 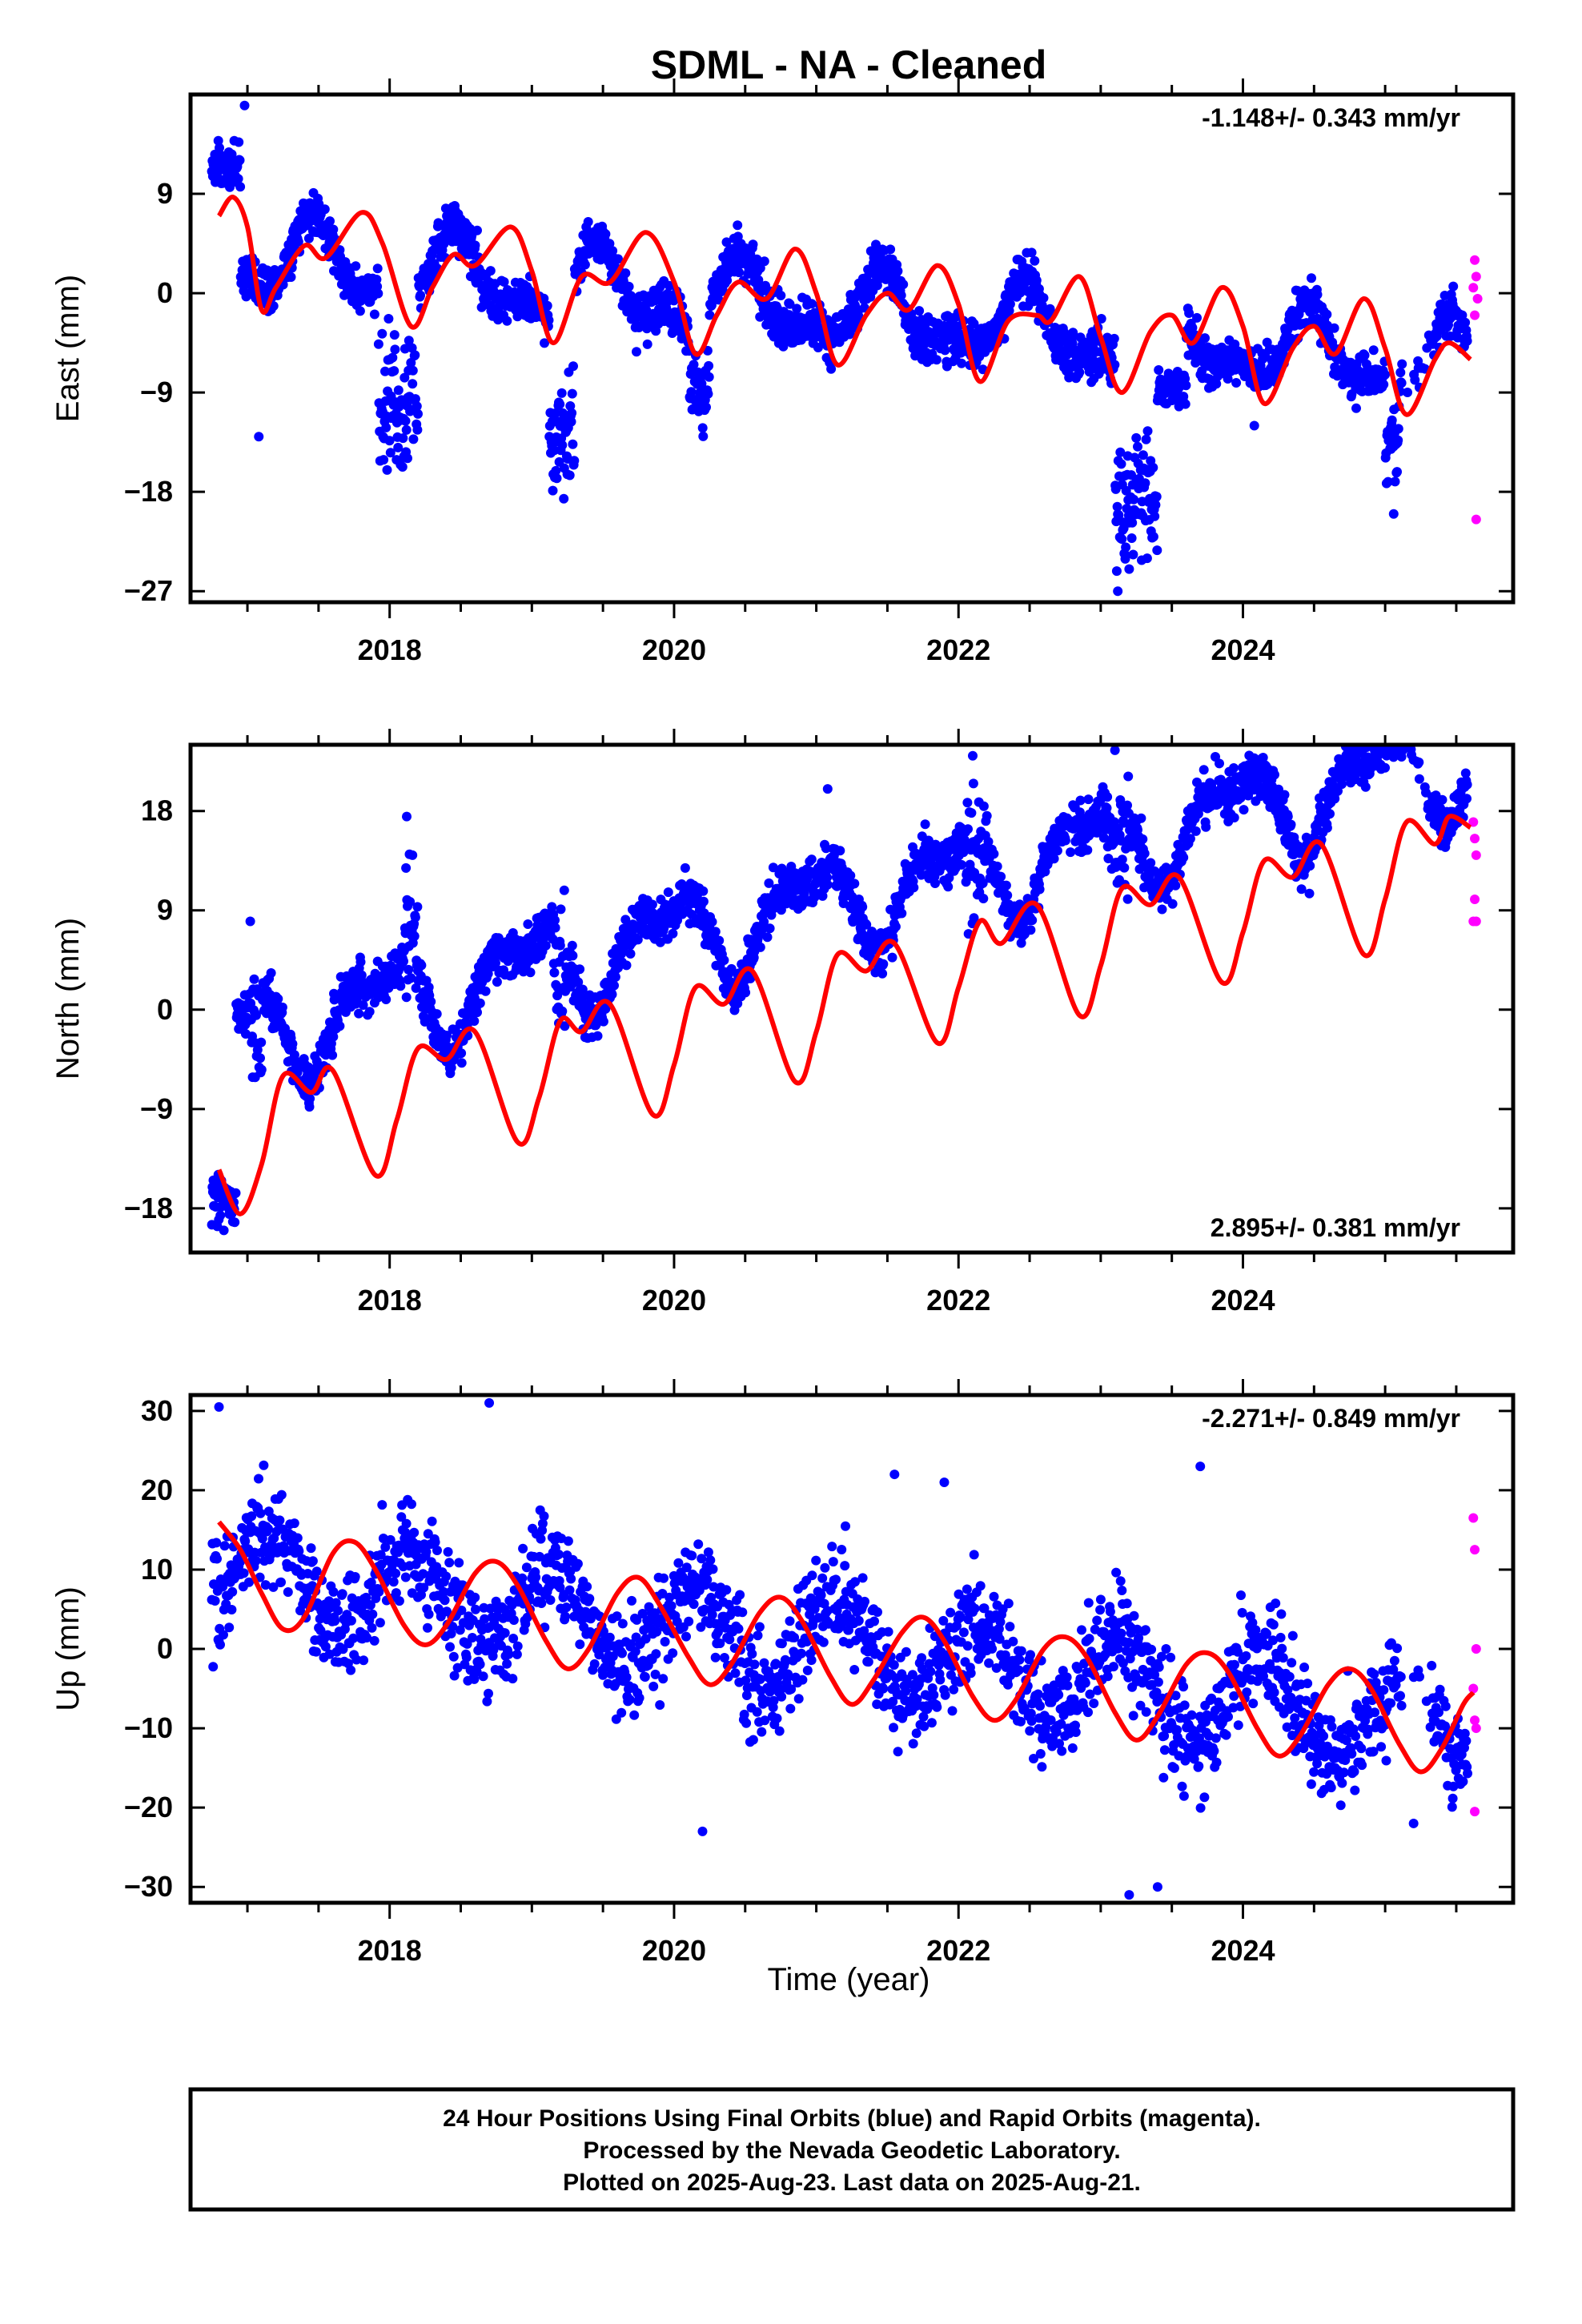 I want to click on x-tick-label: 2020, so click(x=674, y=1300).